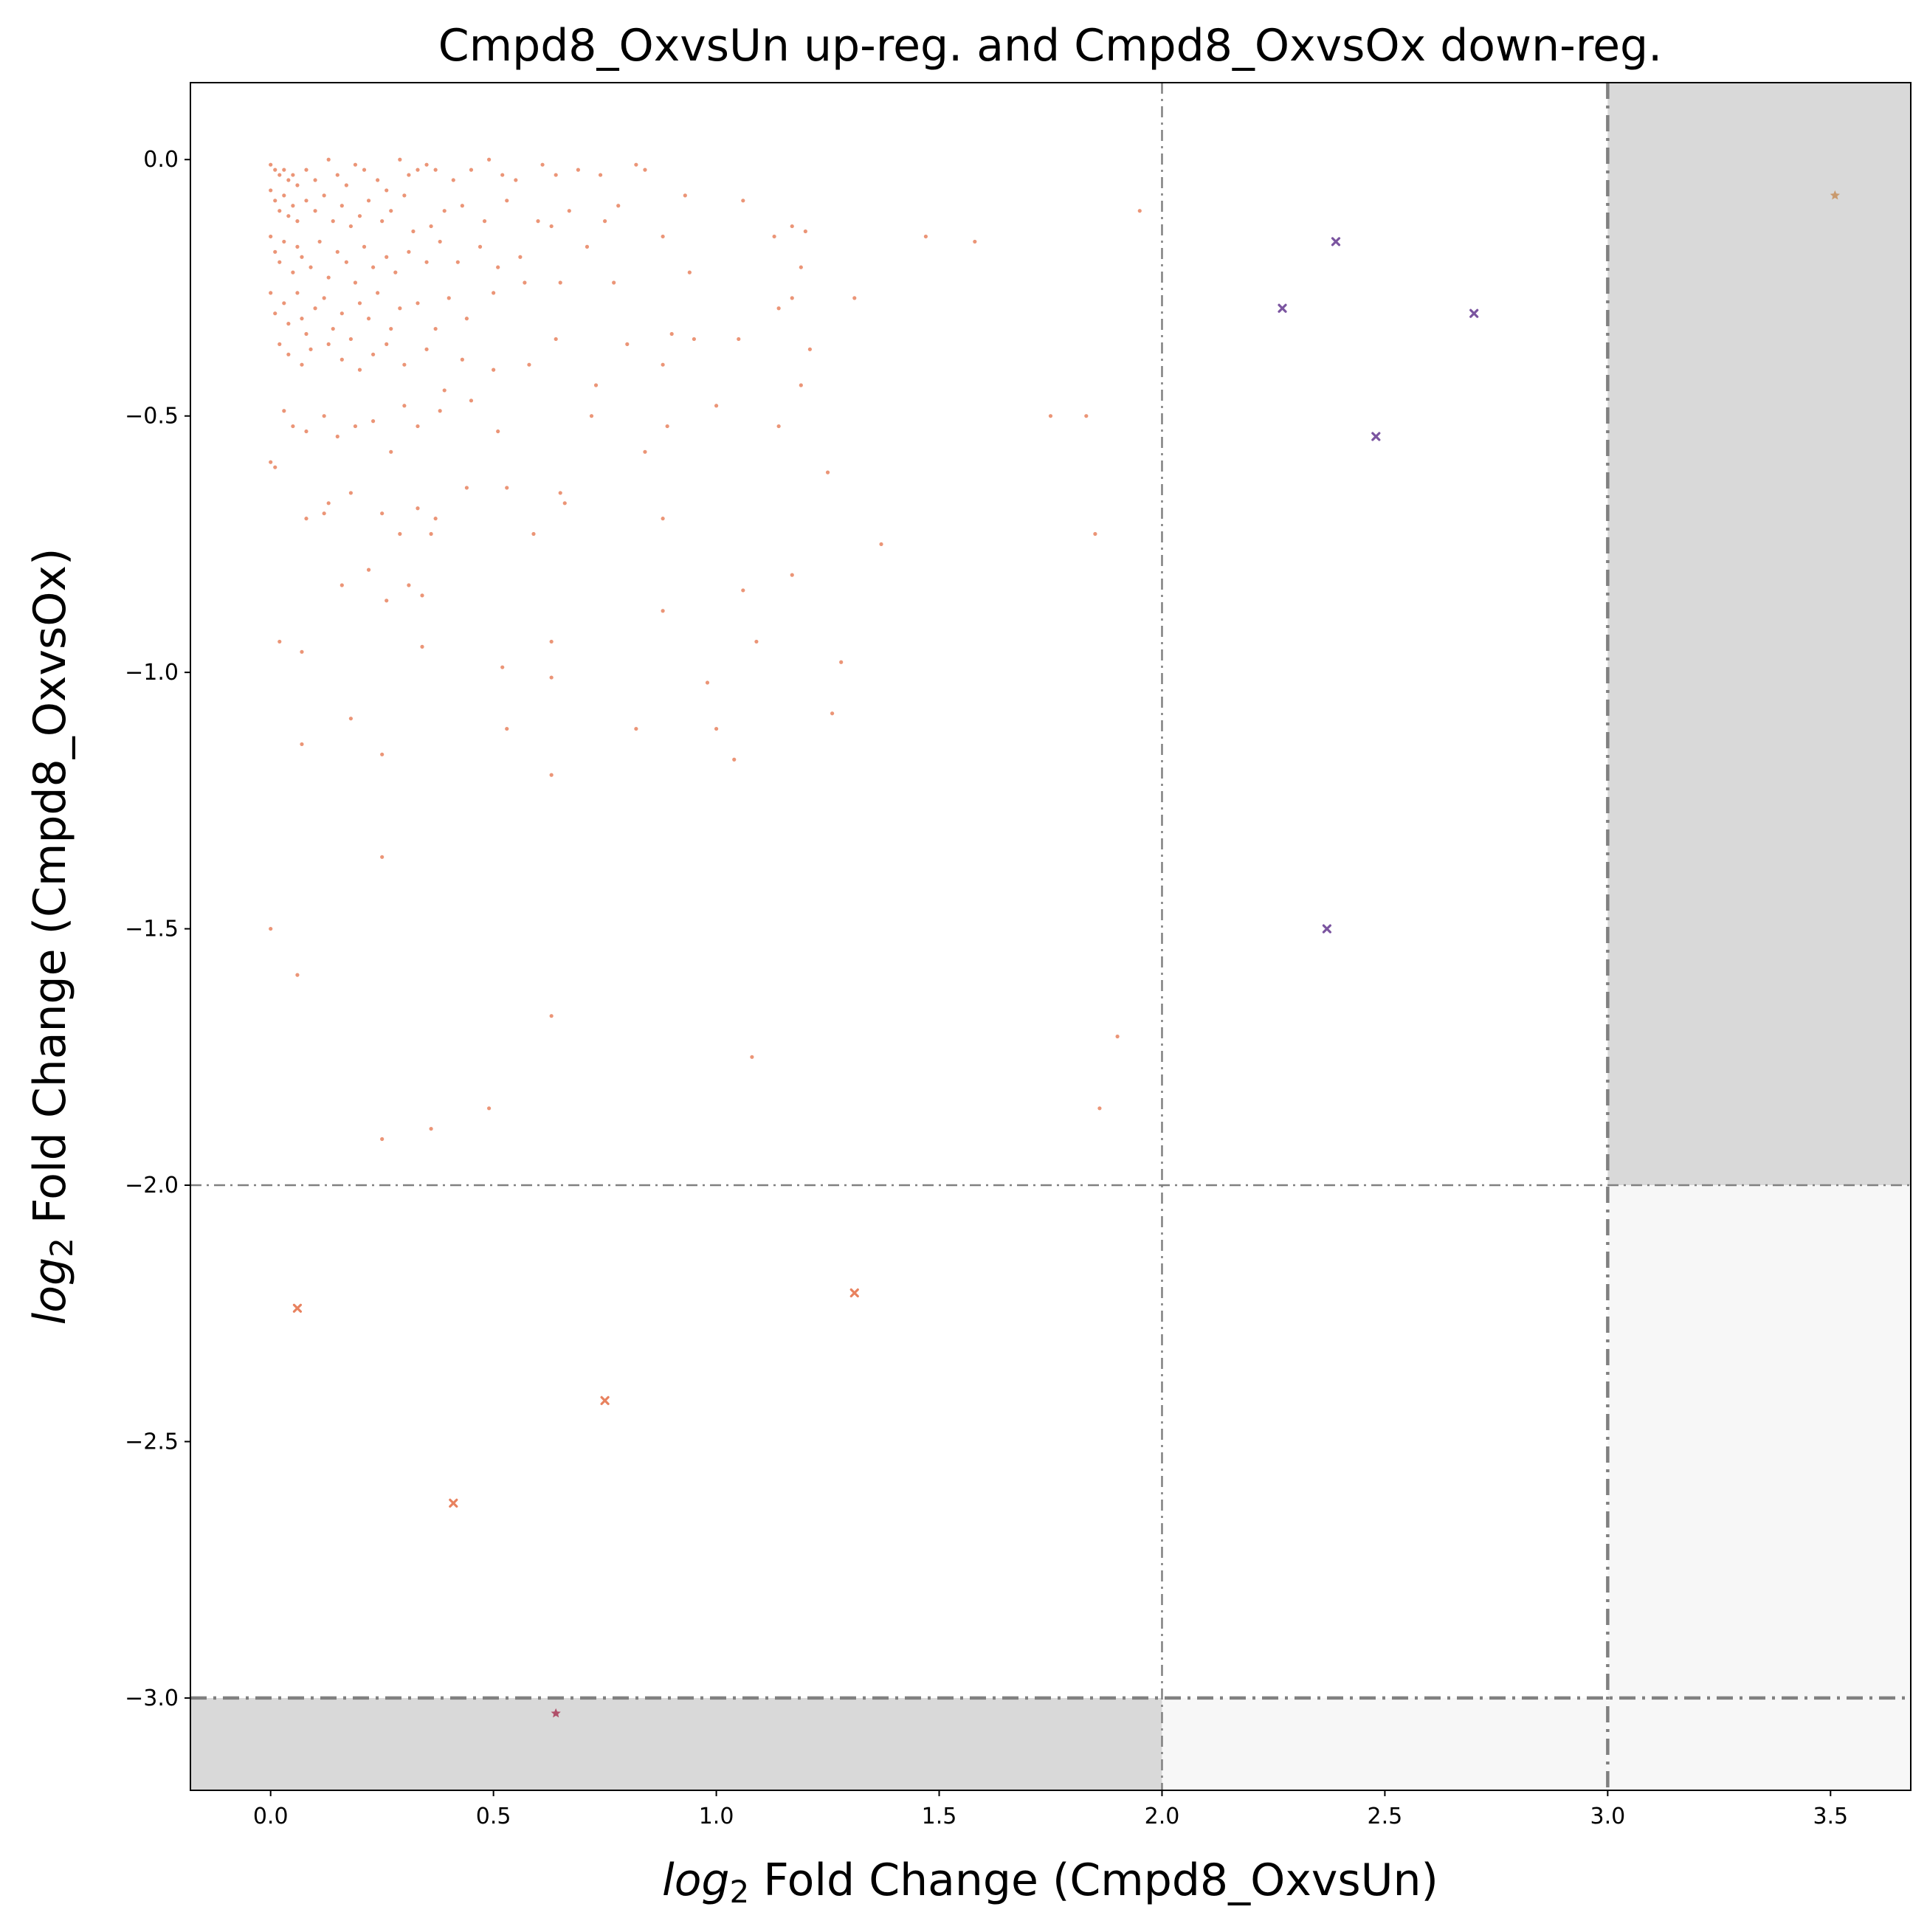 The width and height of the screenshot is (1927, 1932). I want to click on y-tick-label: −0.5, so click(152, 416).